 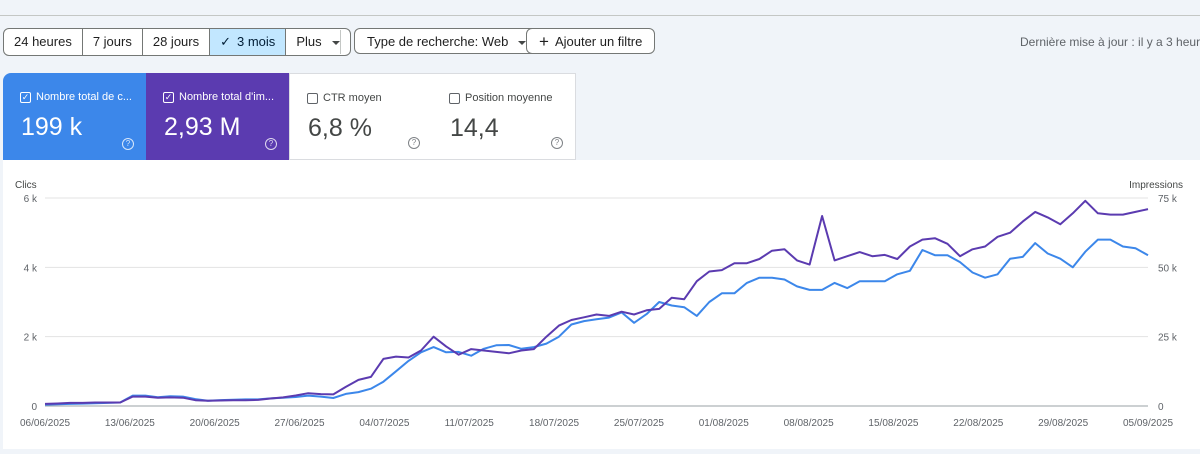 I want to click on y-tick-label-left: 6 k, so click(x=31, y=199).